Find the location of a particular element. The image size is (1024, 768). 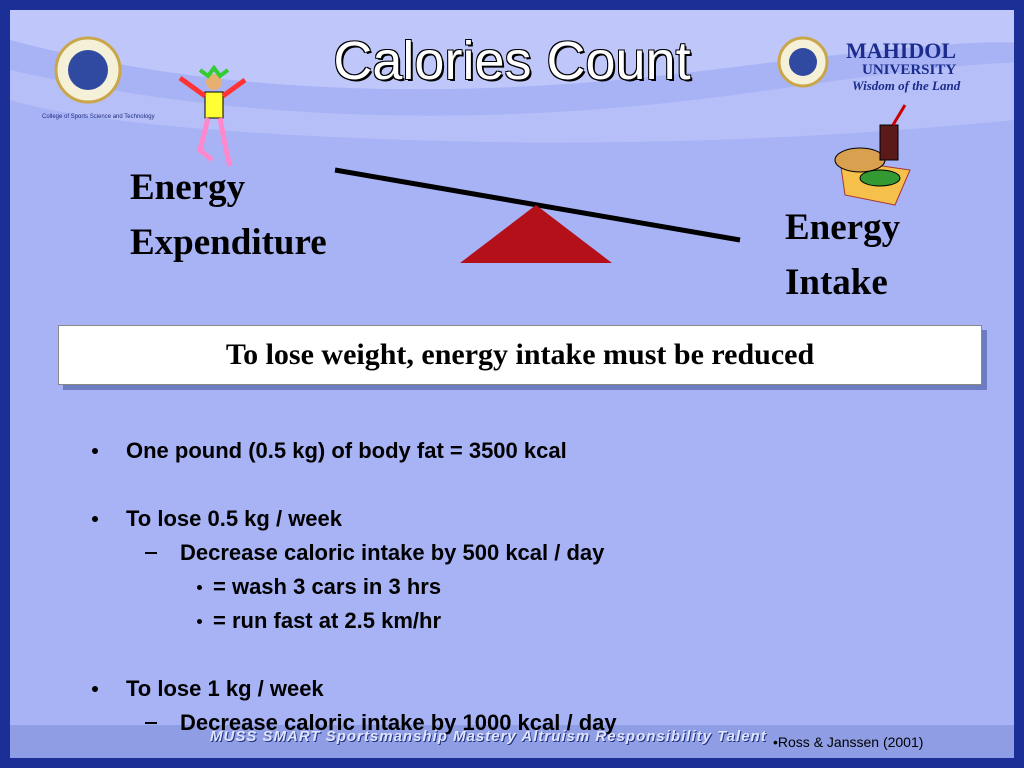

college-text: College of Sports Science and Technology is located at coordinates (98, 117).